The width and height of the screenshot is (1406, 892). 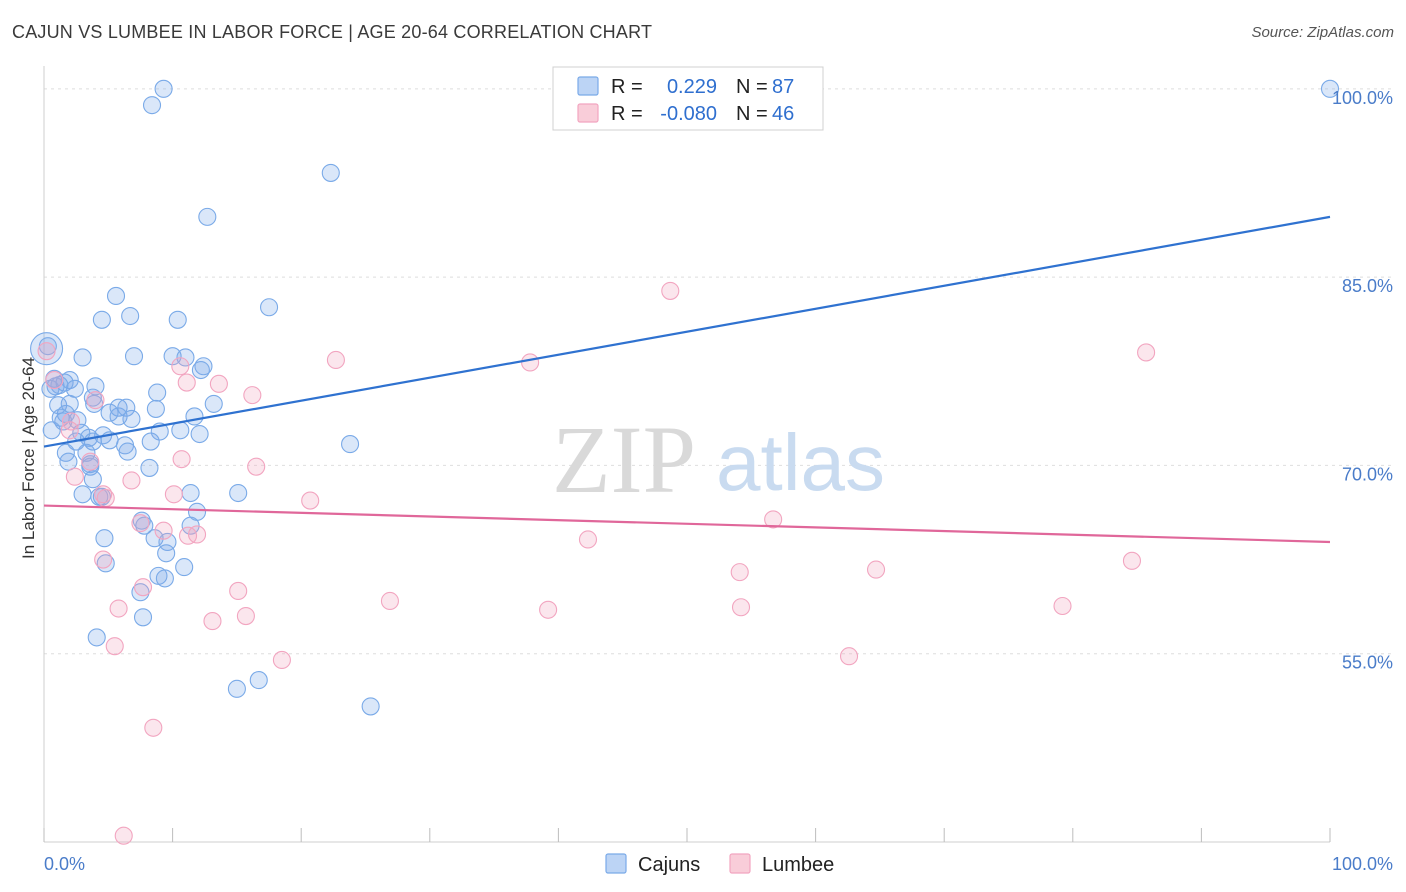 I want to click on cajun-n-label: N =, so click(x=752, y=87).